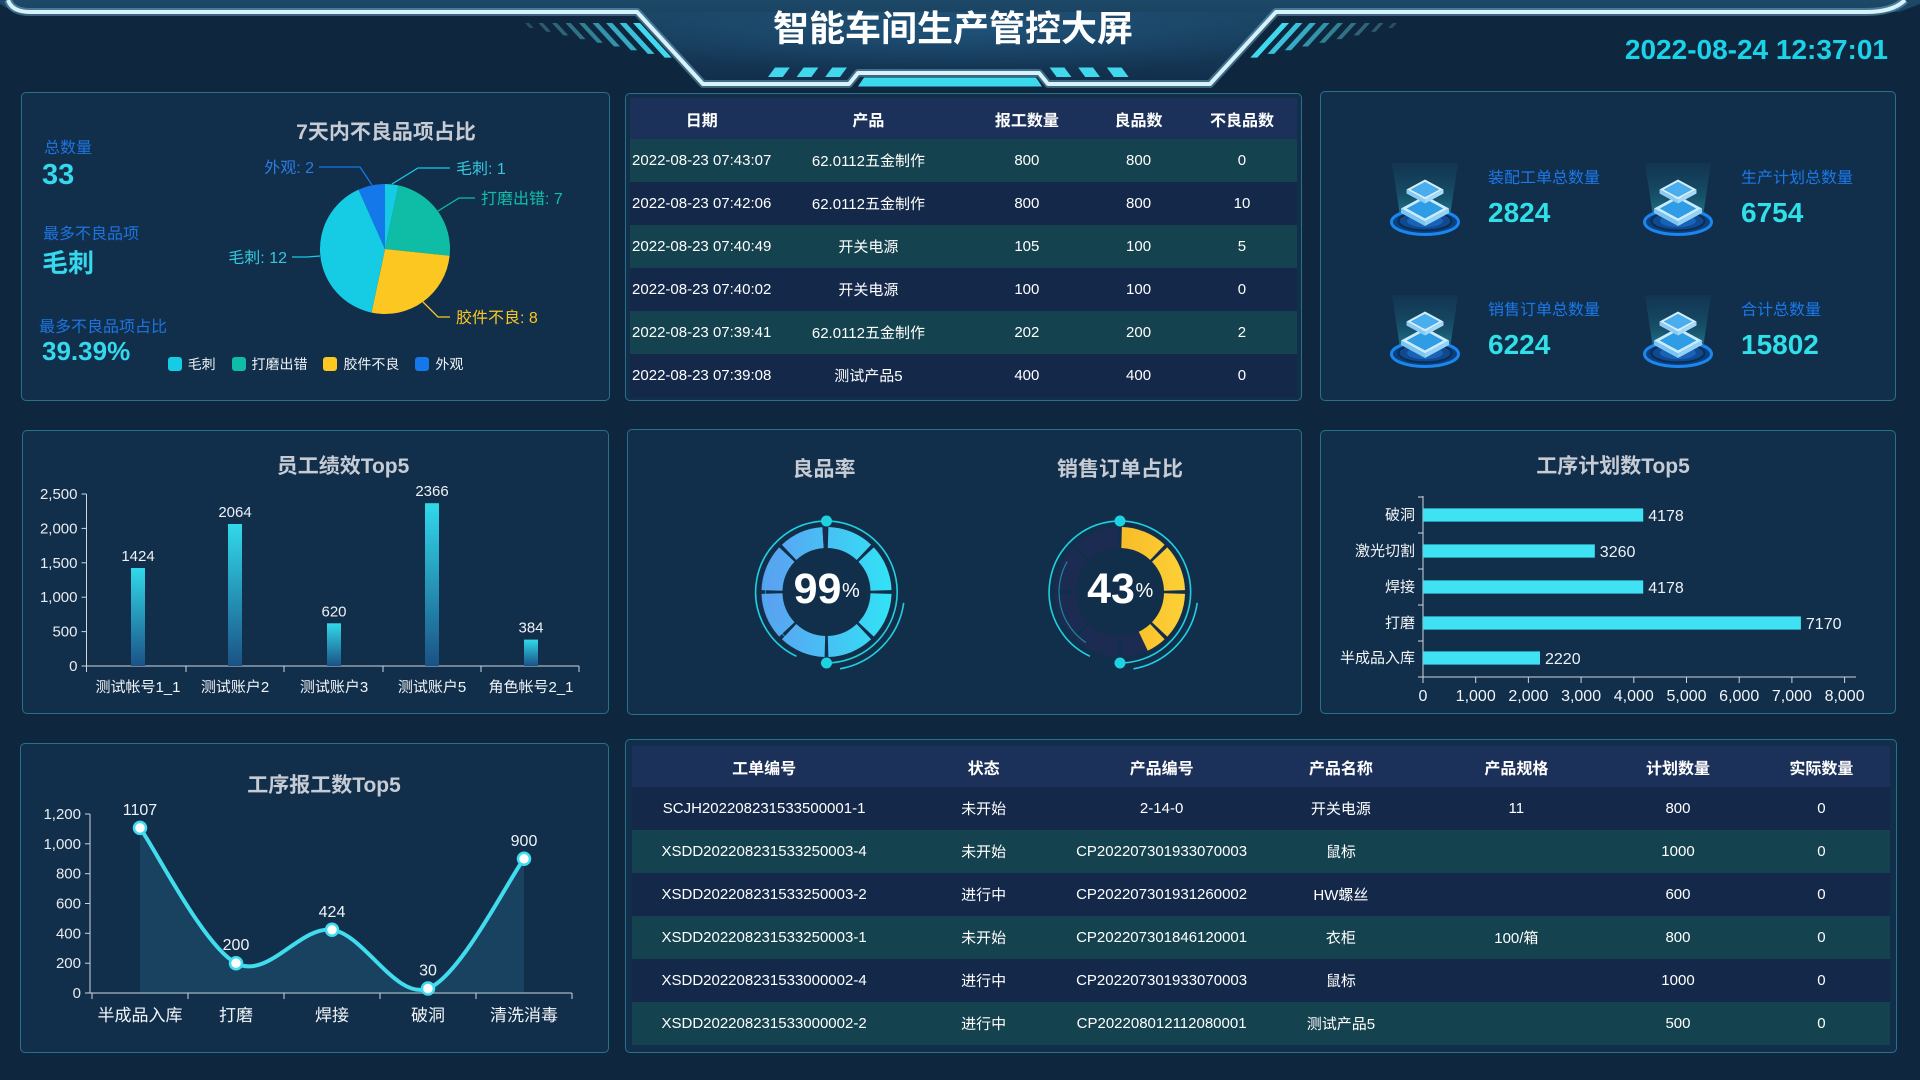 This screenshot has height=1080, width=1920. What do you see at coordinates (522, 199) in the screenshot?
I see `svg-text: 打磨出错: 7` at bounding box center [522, 199].